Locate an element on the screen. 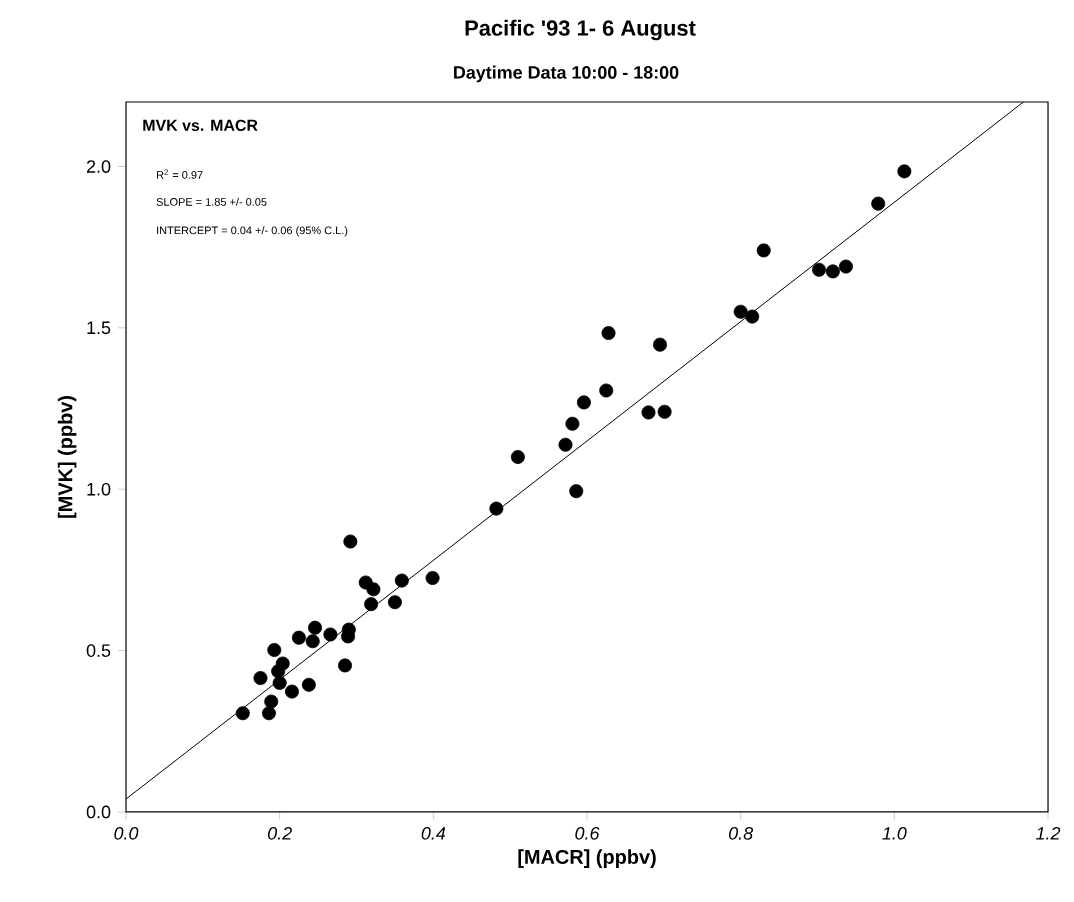  y-axis-title: [MVK] (ppbv) is located at coordinates (67, 456).